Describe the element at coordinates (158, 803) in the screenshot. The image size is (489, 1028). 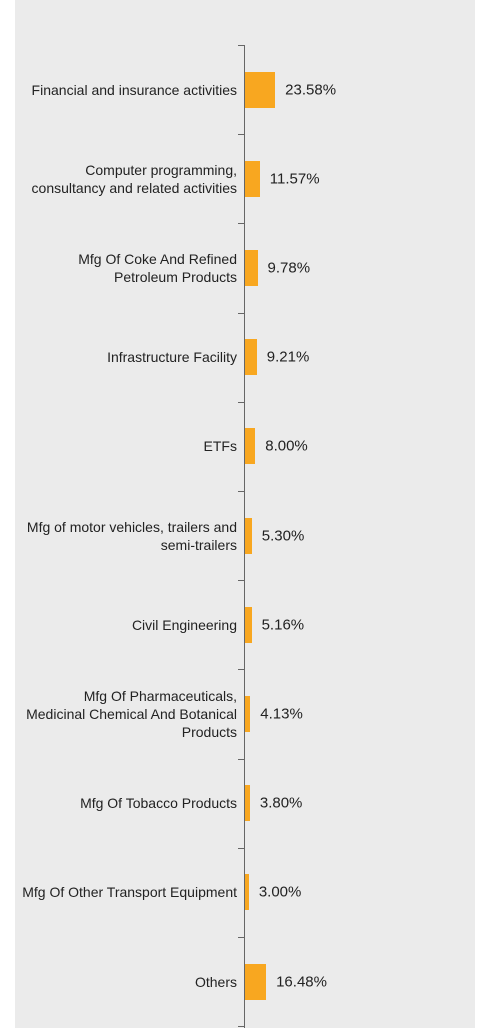
I see `category-label: Mfg Of Tobacco Products` at that location.